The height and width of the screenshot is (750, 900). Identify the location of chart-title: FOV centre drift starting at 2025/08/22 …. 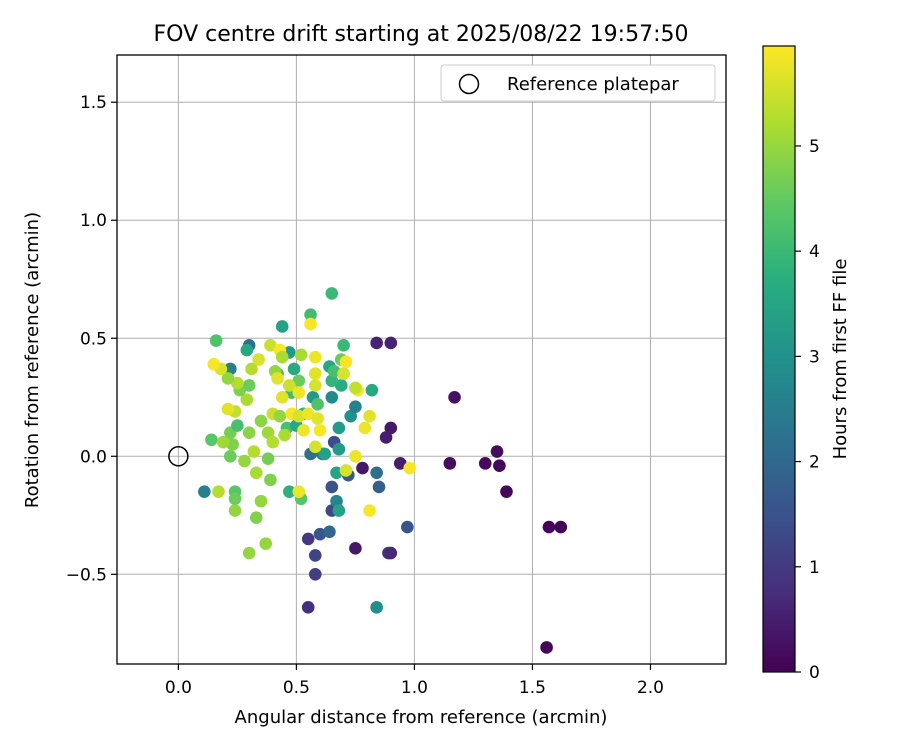
(421, 34).